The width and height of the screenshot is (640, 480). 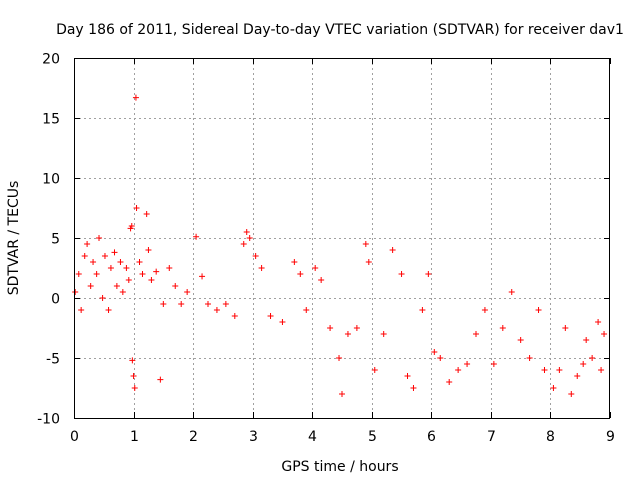 I want to click on y-axis-label: SDTVAR / TECUs, so click(x=14, y=238).